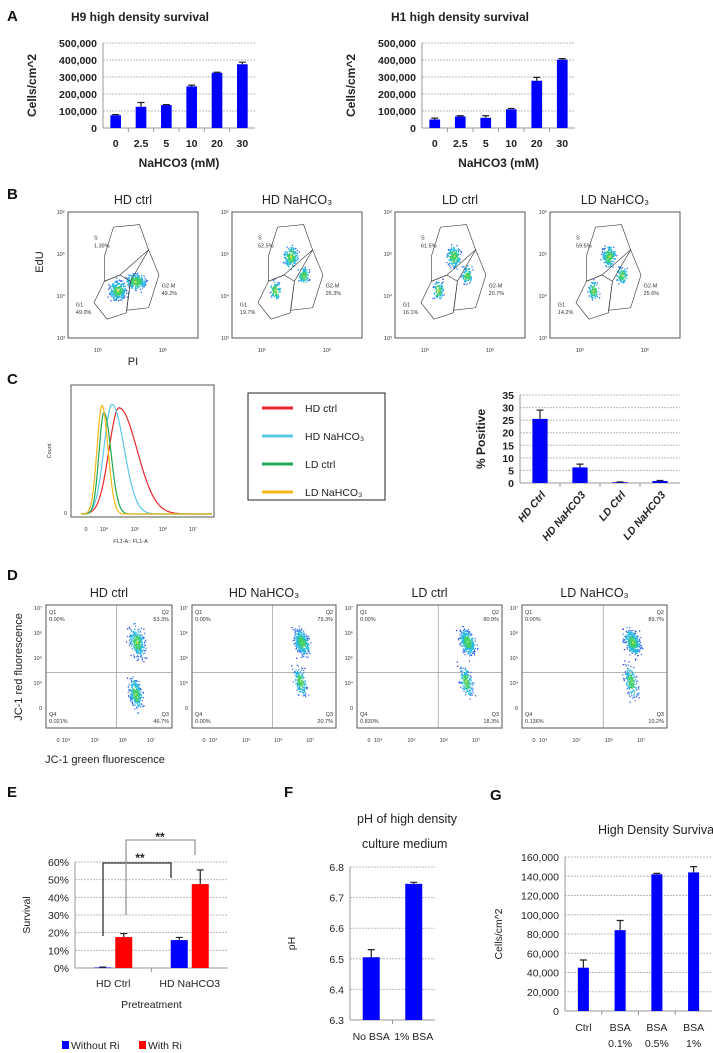  I want to click on y-tick-label: 140,000, so click(540, 877).